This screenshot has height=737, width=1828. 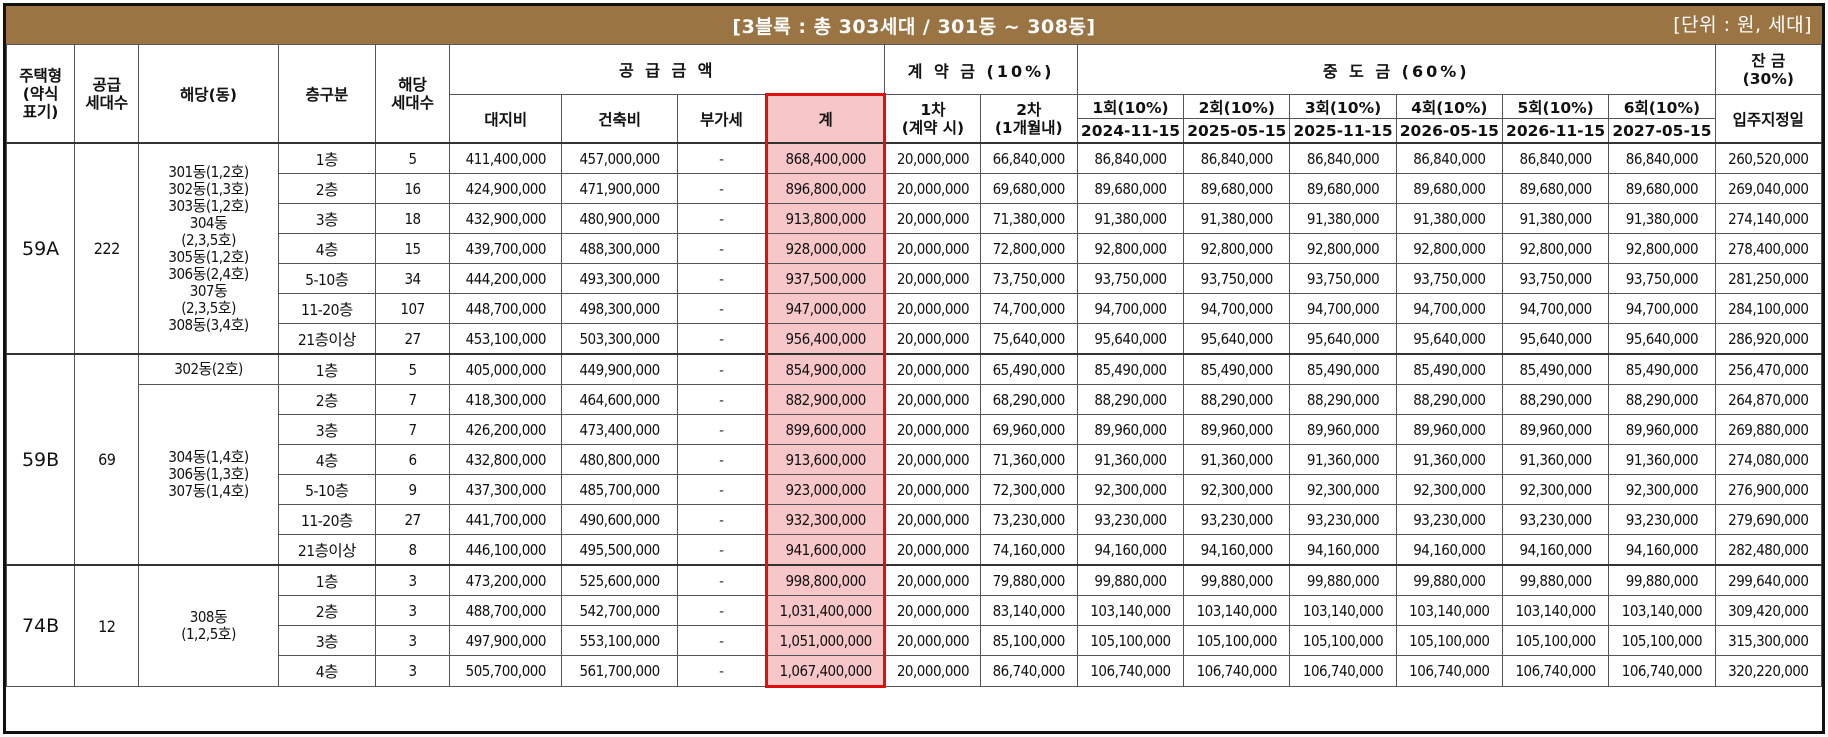 I want to click on building-cost-cell: 498,300,000, so click(x=619, y=308).